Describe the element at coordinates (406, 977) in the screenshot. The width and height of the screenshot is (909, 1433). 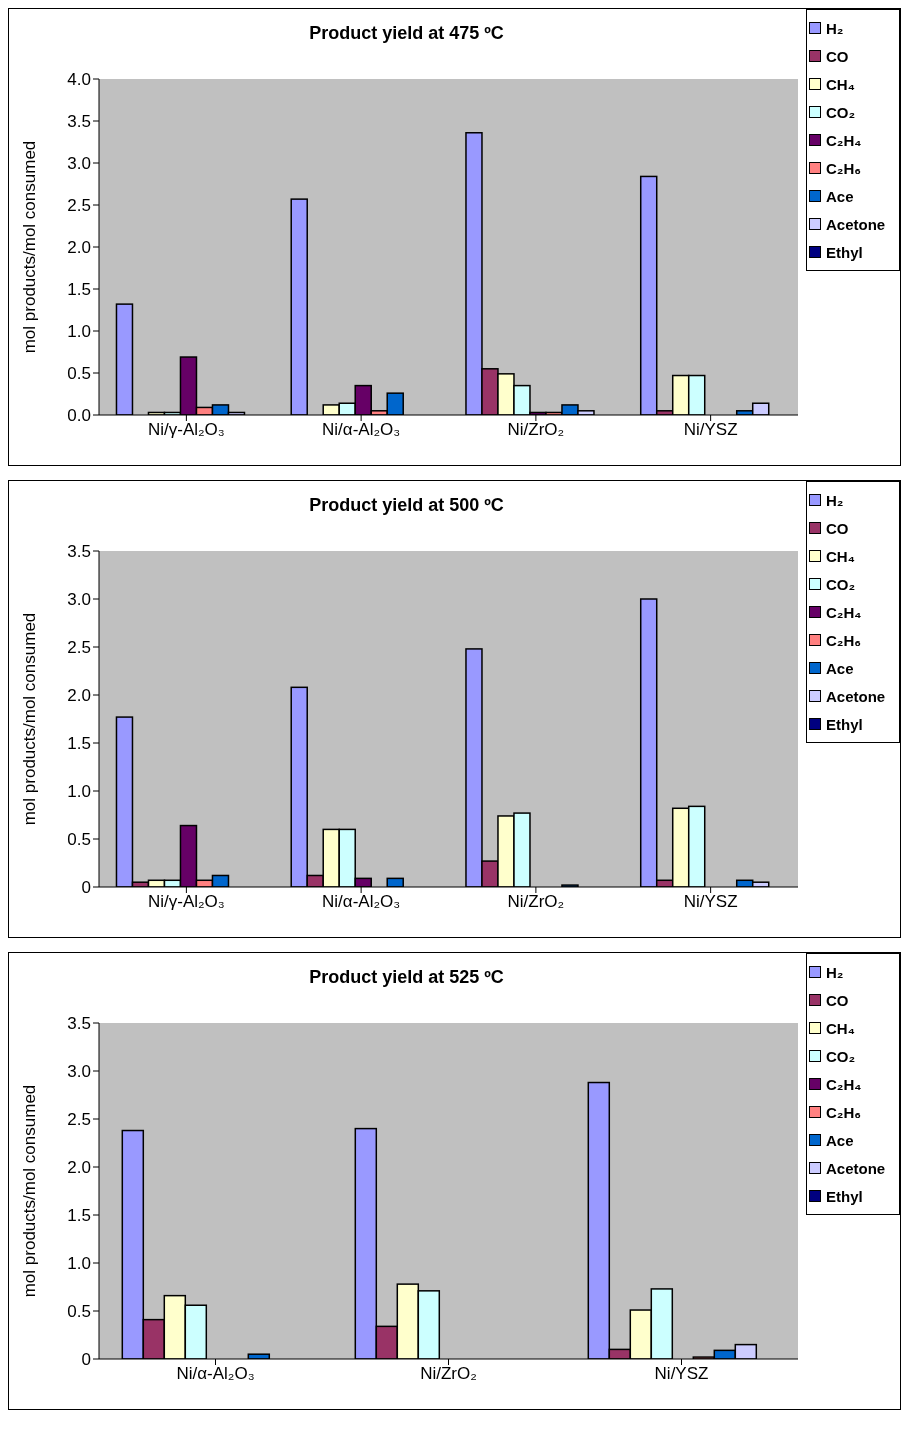
I see `chart-title: Product yield at 525 ºC` at that location.